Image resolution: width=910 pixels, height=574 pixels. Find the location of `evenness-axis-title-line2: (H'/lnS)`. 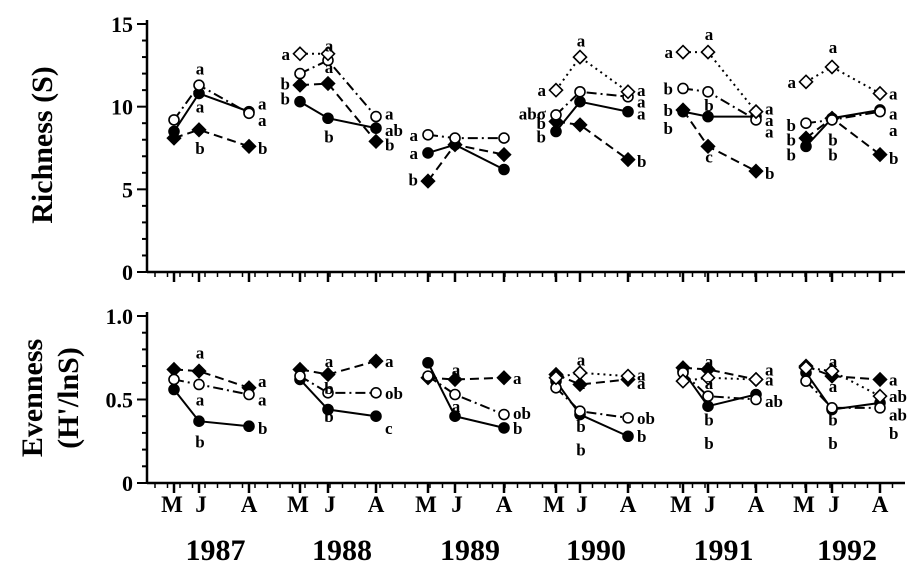

evenness-axis-title-line2: (H'/lnS) is located at coordinates (68, 398).